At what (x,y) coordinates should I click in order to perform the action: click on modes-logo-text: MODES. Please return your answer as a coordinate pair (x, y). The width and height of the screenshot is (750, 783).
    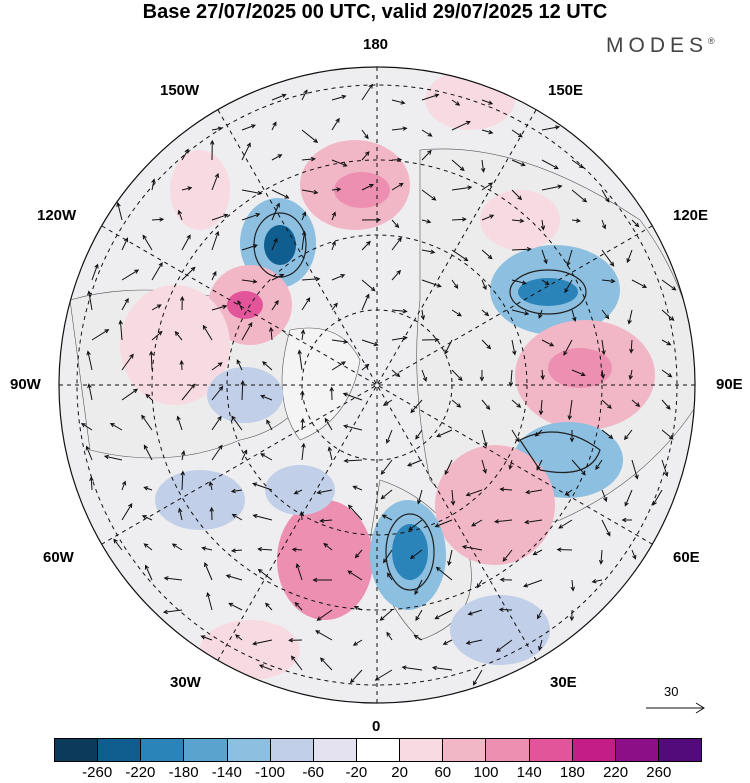
    Looking at the image, I should click on (657, 45).